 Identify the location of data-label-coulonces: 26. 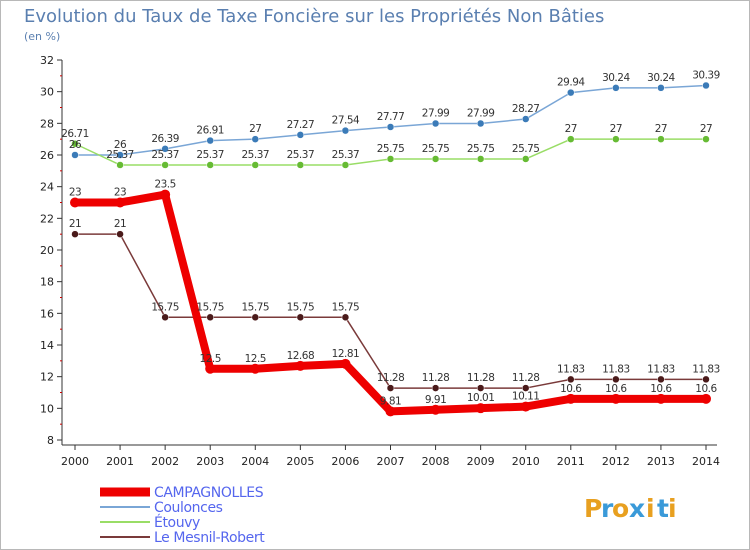
(120, 145).